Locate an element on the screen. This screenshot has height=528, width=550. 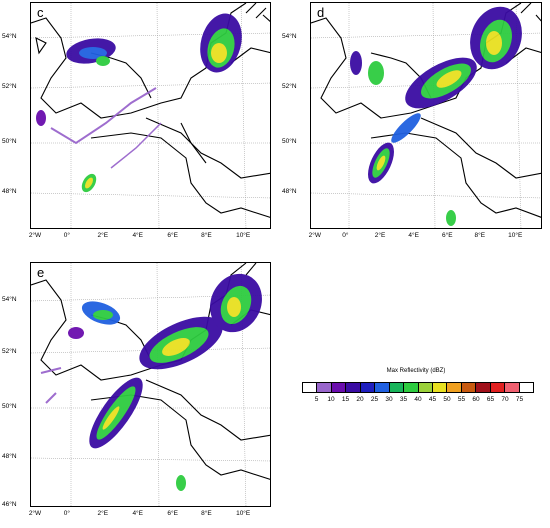
legend-colorbar is located at coordinates (418, 387).